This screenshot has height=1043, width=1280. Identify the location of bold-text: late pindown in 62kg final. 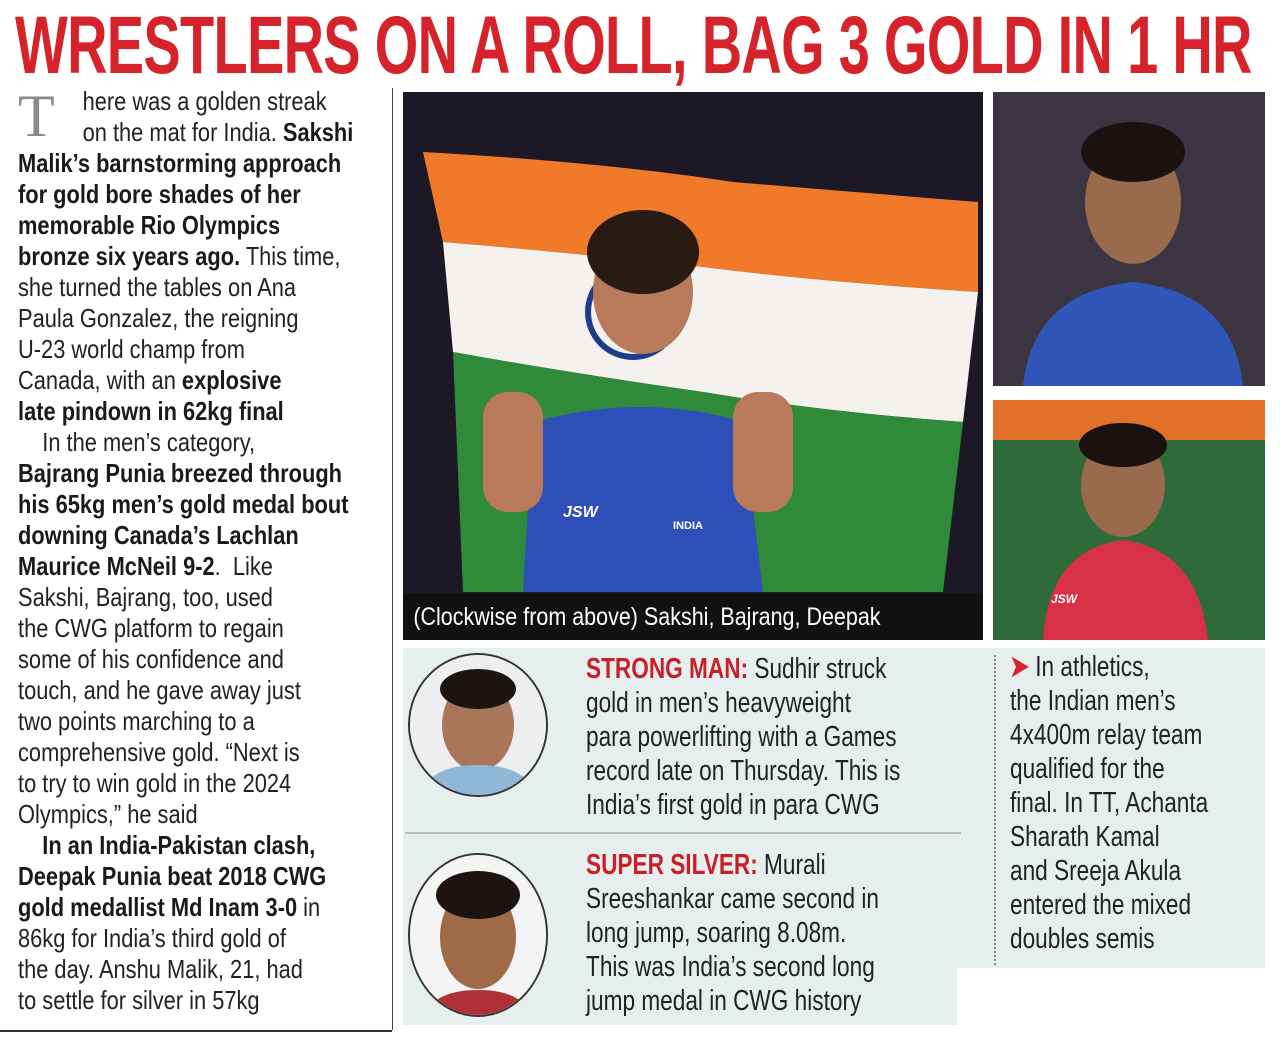
(151, 411).